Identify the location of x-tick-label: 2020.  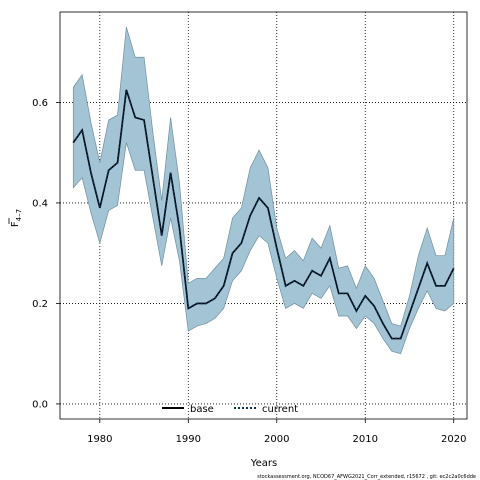
(453, 439).